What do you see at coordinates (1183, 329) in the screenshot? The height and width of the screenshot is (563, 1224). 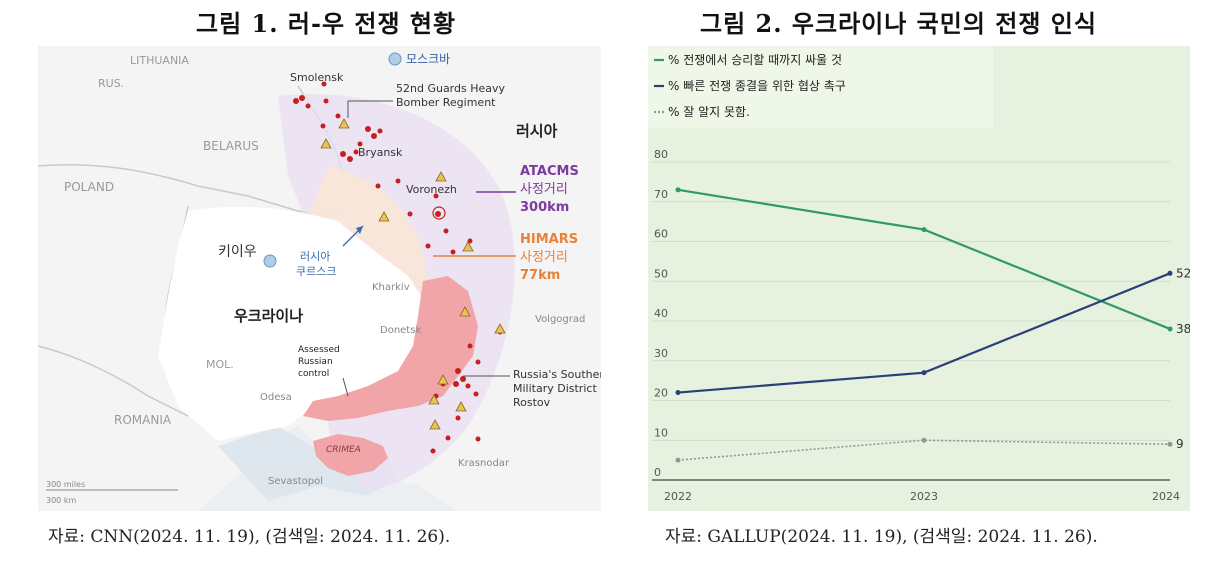 I see `series-1-end-label: 38` at bounding box center [1183, 329].